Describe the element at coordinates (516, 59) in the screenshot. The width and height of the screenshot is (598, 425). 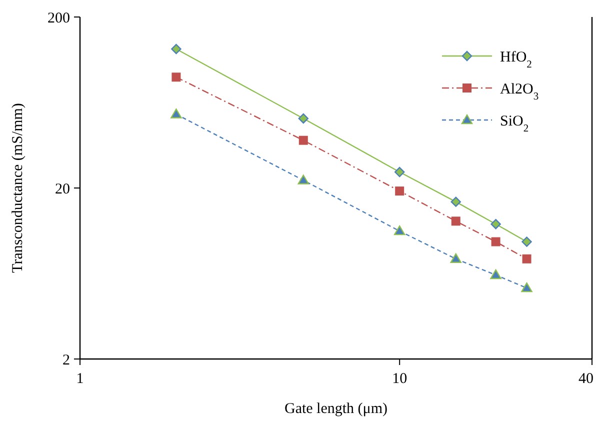
I see `legend-label: HfO$_{2}$` at that location.